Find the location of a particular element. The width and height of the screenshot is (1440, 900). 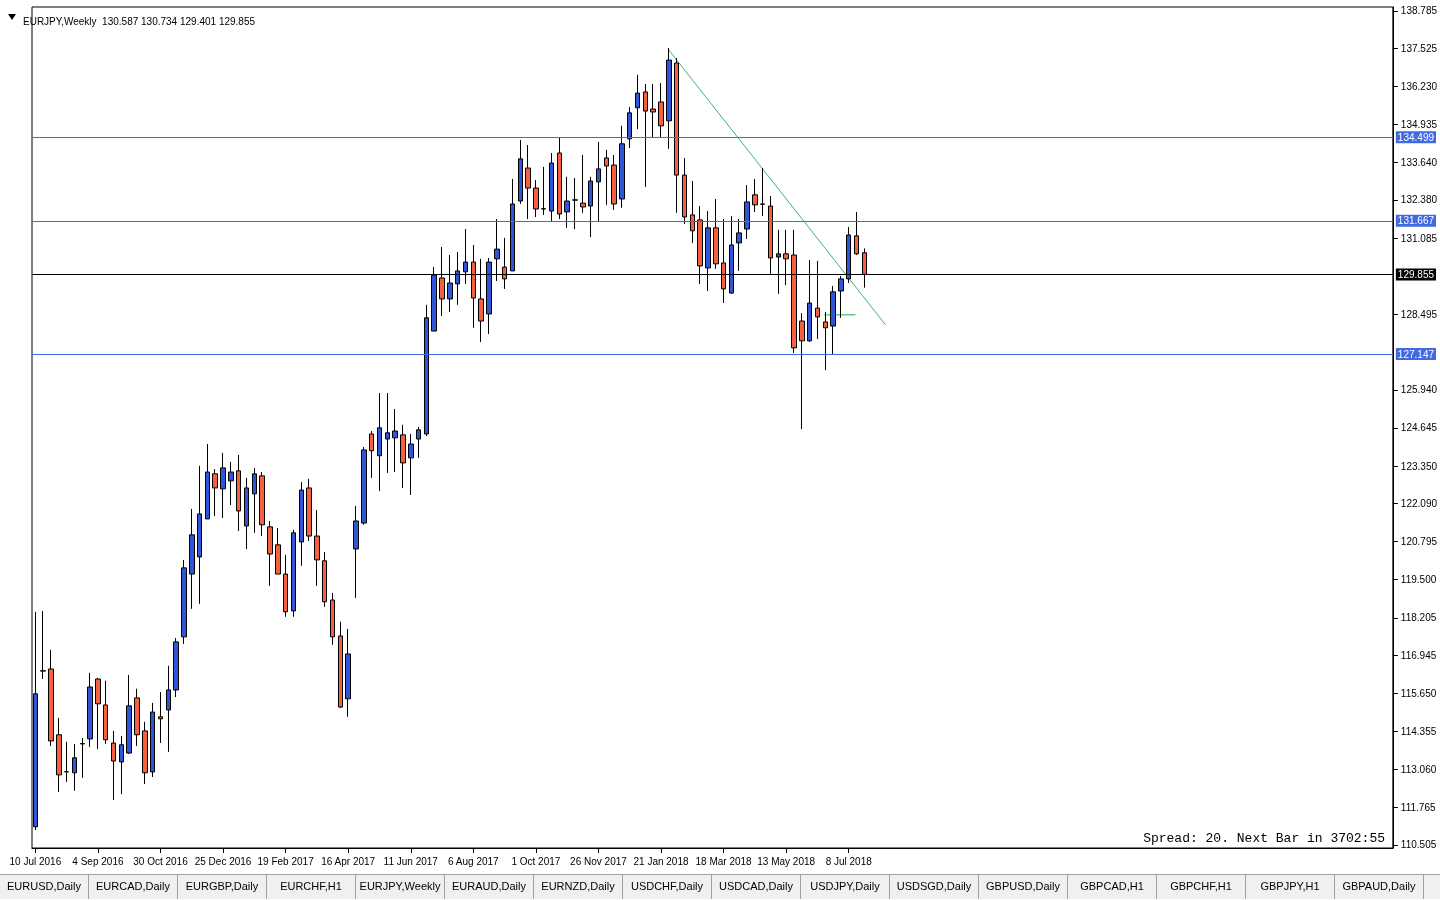

text: EURGBP,Daily is located at coordinates (222, 887).